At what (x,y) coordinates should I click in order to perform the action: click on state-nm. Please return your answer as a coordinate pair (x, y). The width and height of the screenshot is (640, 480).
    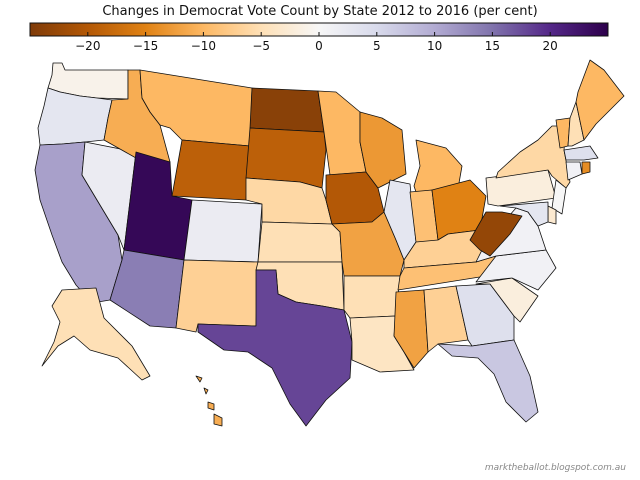
    Looking at the image, I should click on (217, 296).